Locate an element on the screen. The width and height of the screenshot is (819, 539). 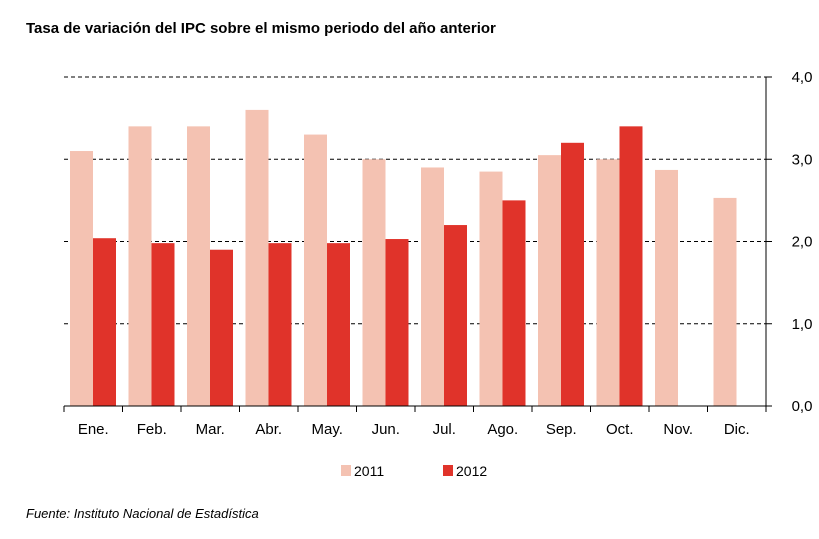
x-tick-label: Oct. is located at coordinates (620, 429).